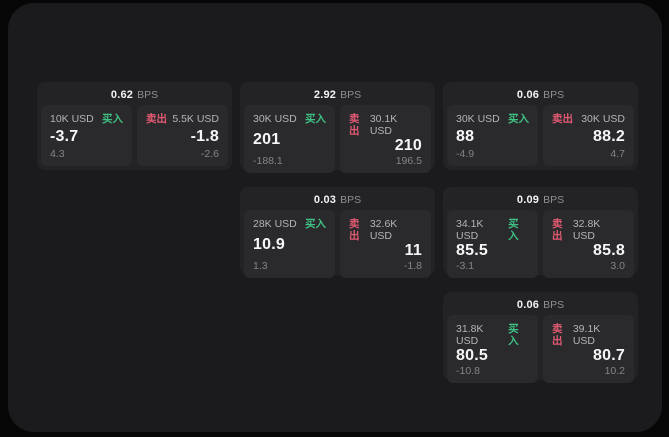 This screenshot has width=669, height=437. I want to click on sell-price: 11, so click(413, 250).